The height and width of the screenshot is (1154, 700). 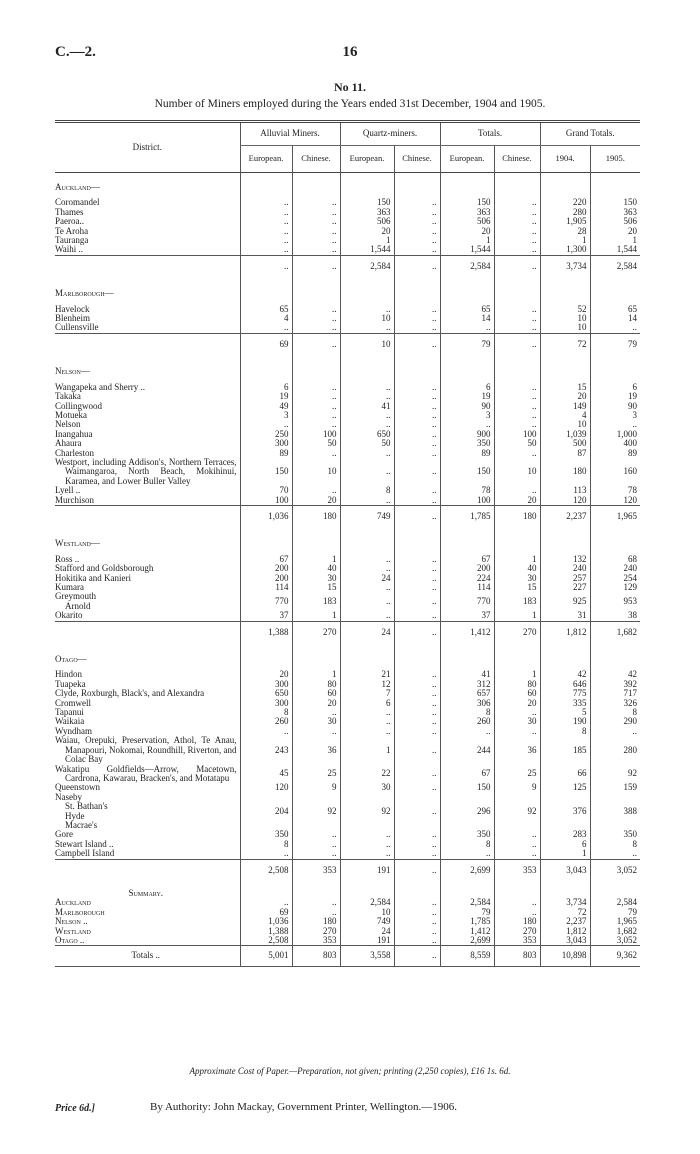 What do you see at coordinates (615, 250) in the screenshot?
I see `cell-value: 1,544` at bounding box center [615, 250].